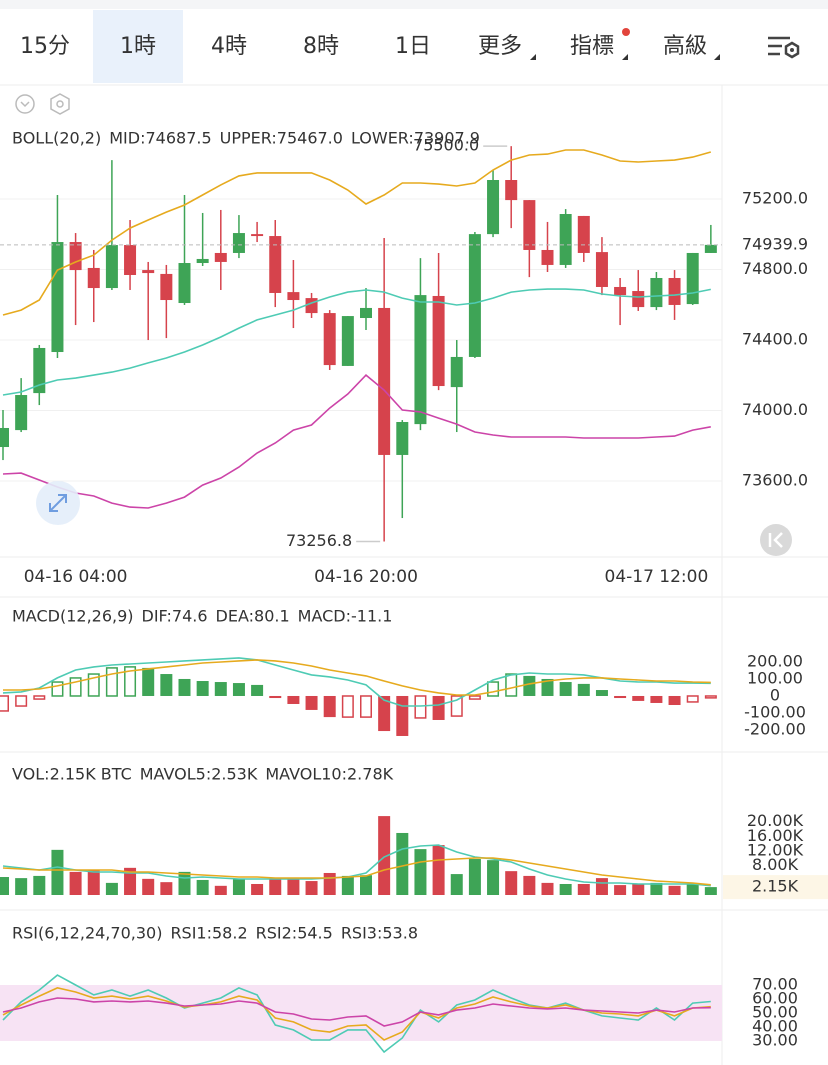  Describe the element at coordinates (784, 47) in the screenshot. I see `settings-icon` at that location.